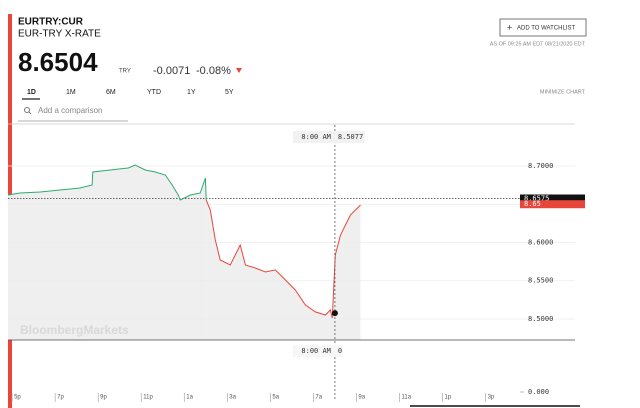 Image resolution: width=640 pixels, height=408 pixels. I want to click on crosshair-top-box, so click(328, 137).